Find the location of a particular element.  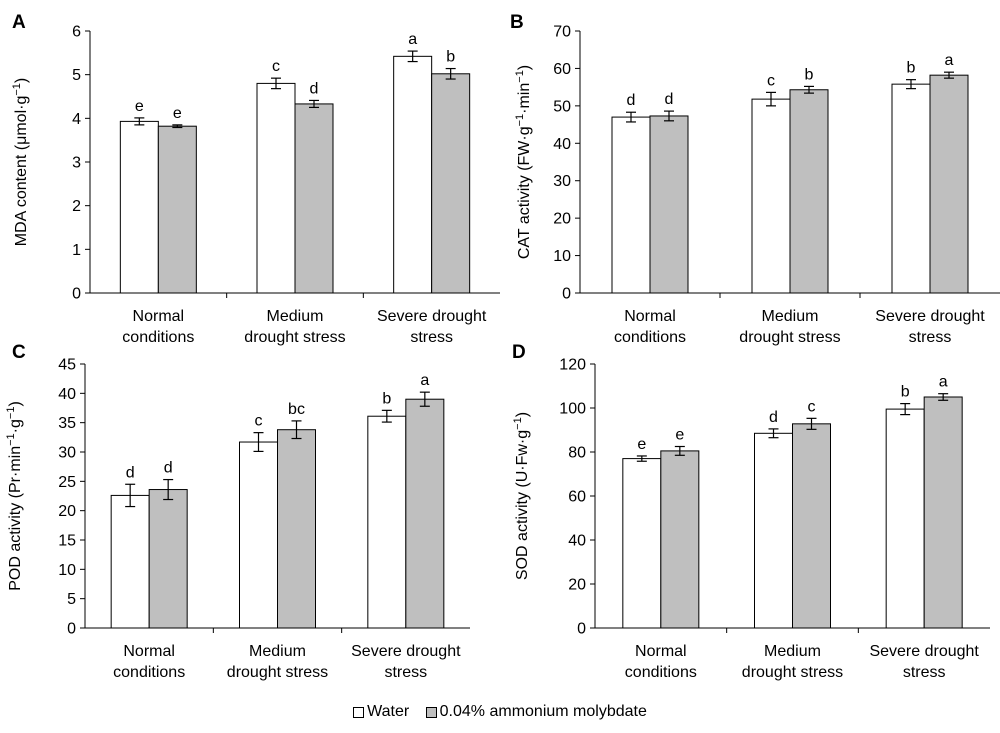

y-tick-label: 4 is located at coordinates (76, 119).